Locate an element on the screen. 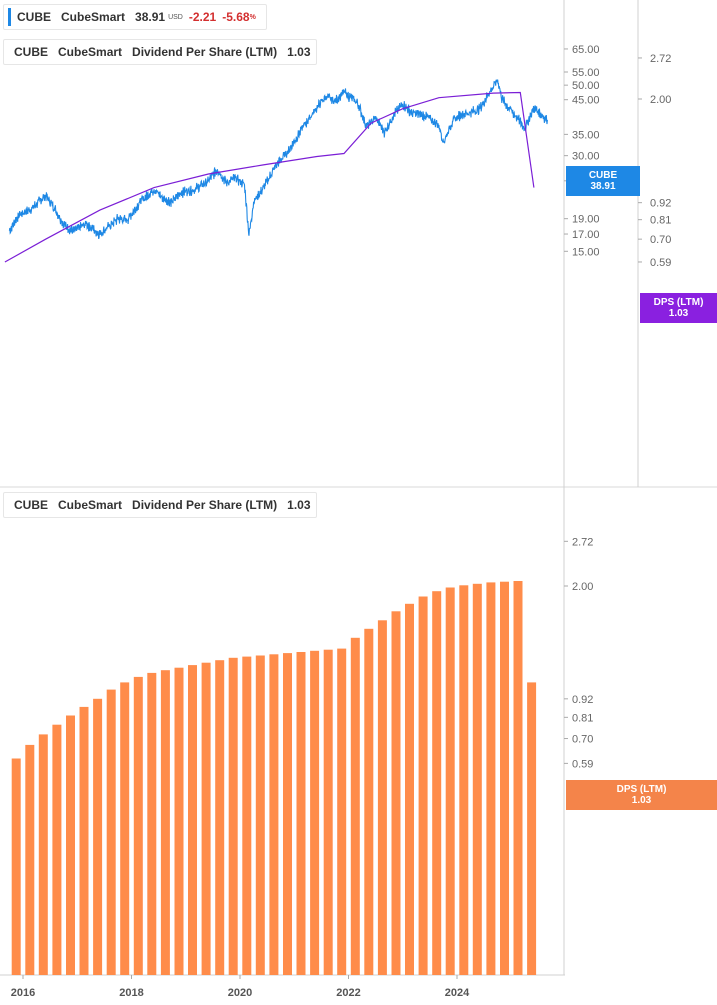 The width and height of the screenshot is (717, 1005). bar-axis-label: 0.81 is located at coordinates (582, 718).